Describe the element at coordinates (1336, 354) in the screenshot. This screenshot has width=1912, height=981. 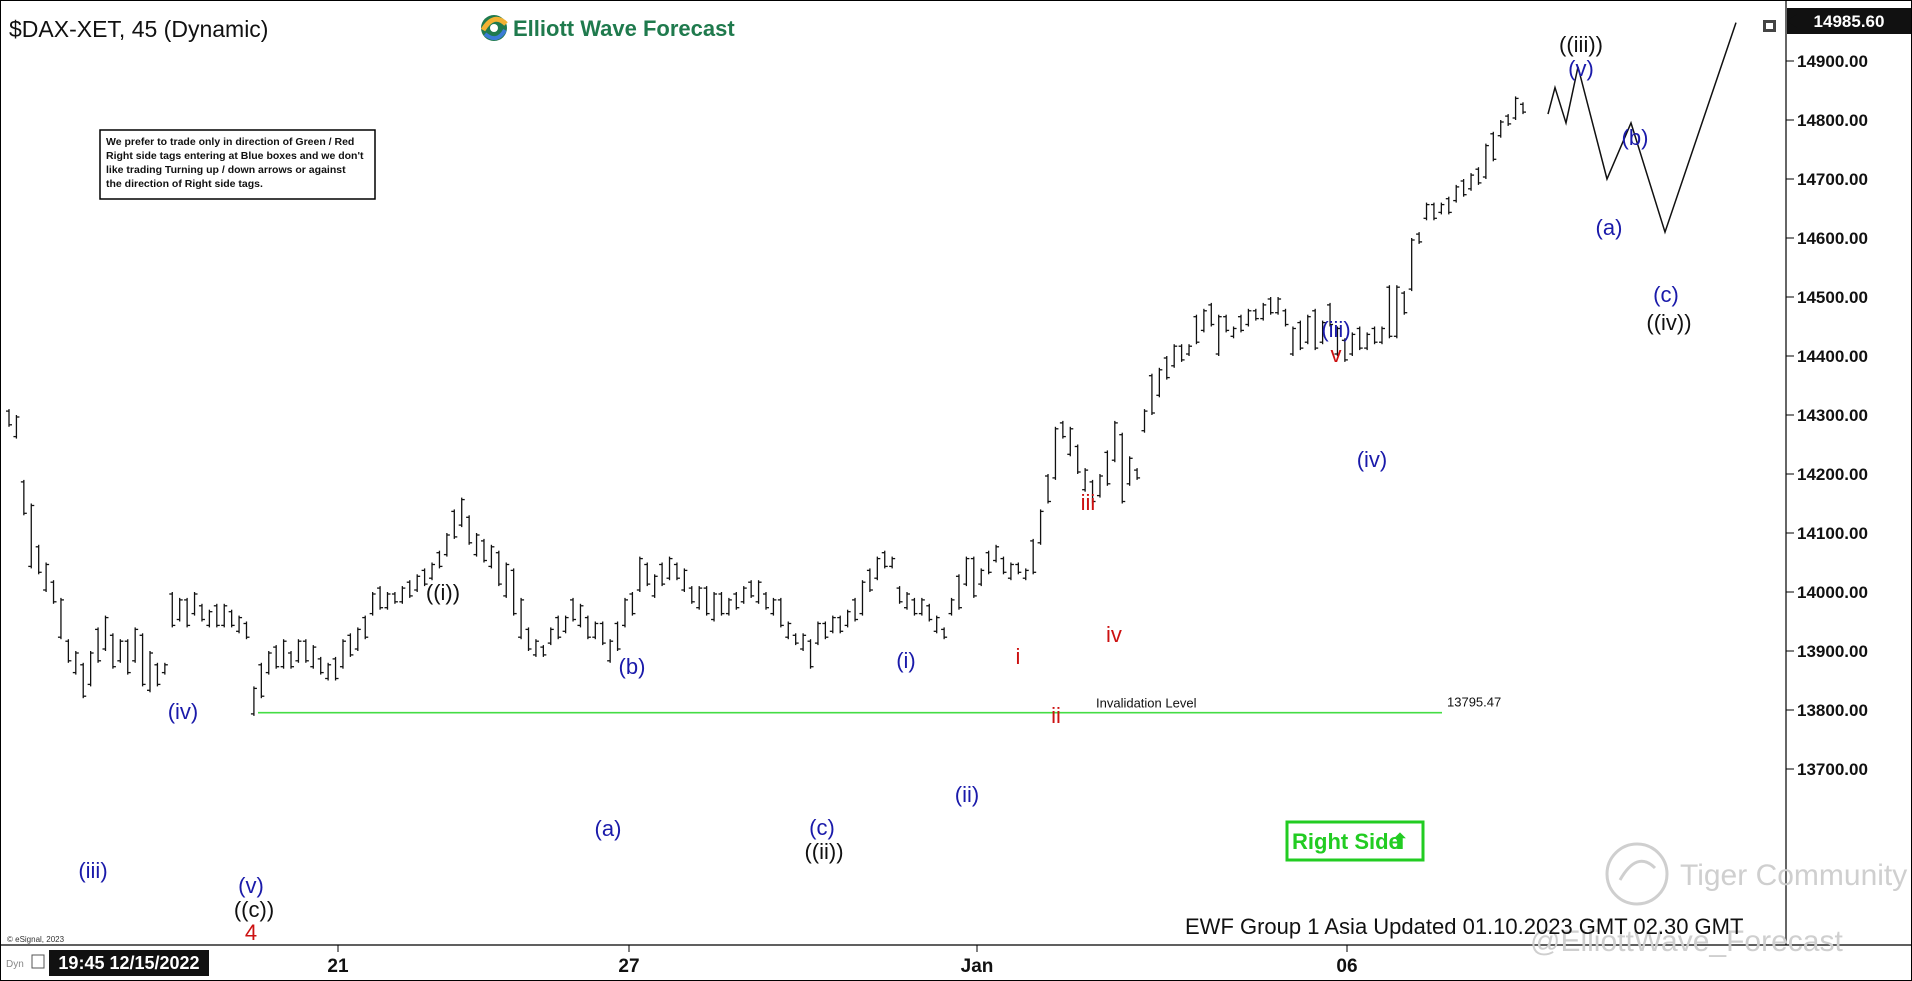
I see `wave-label: v` at that location.